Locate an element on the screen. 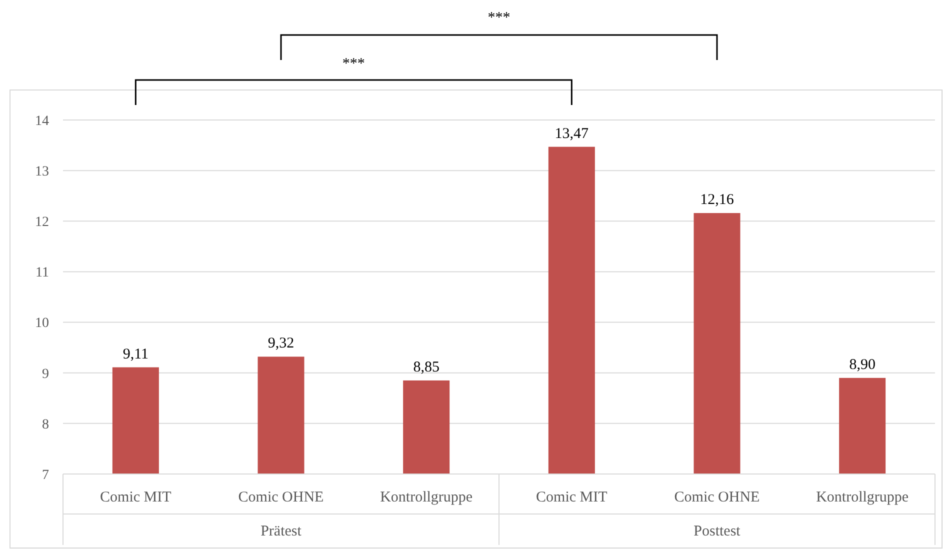 This screenshot has height=549, width=943. y-tick-label: 12 is located at coordinates (42, 222).